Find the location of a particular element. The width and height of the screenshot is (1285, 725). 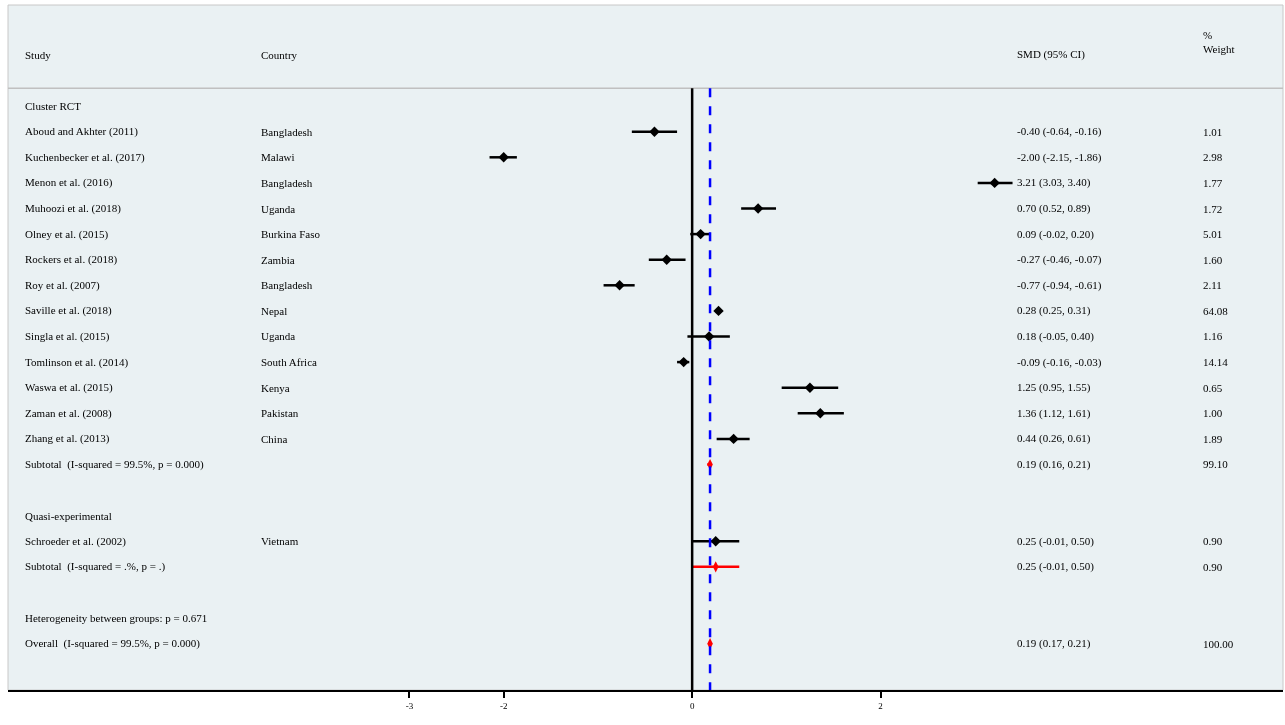

annotation: 5.01 is located at coordinates (1213, 234).